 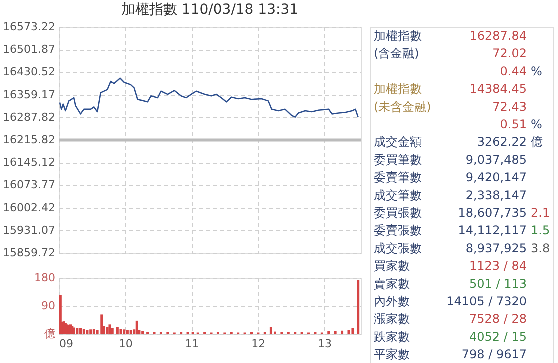 I want to click on y-tick-label: 16359.17, so click(x=29, y=95).